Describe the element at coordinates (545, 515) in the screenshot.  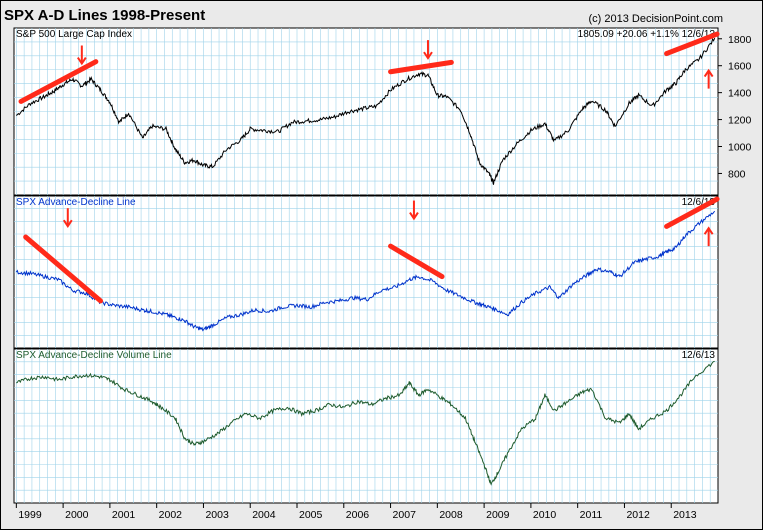
I see `x-tick-label: 2010` at that location.